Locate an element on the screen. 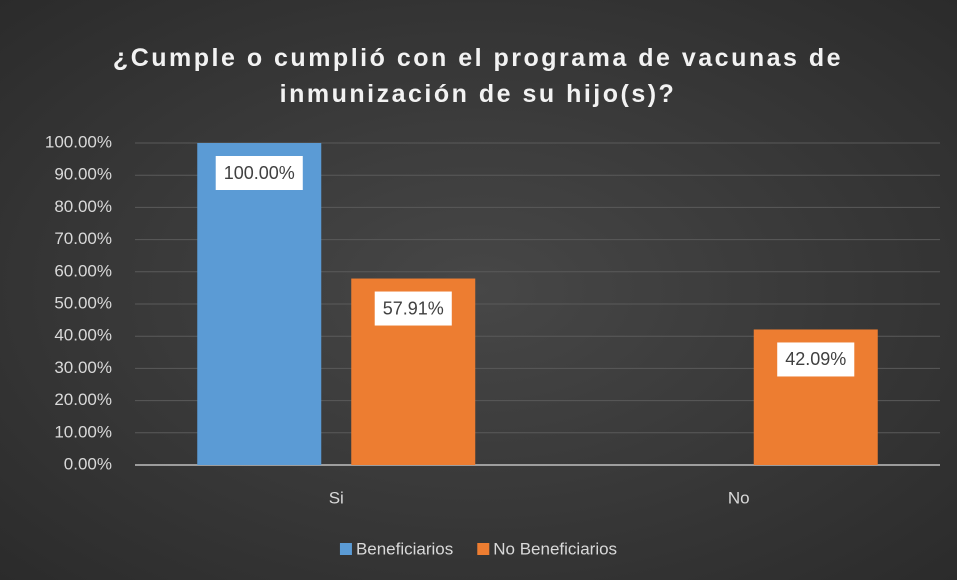  data-label: 100.00% is located at coordinates (259, 173).